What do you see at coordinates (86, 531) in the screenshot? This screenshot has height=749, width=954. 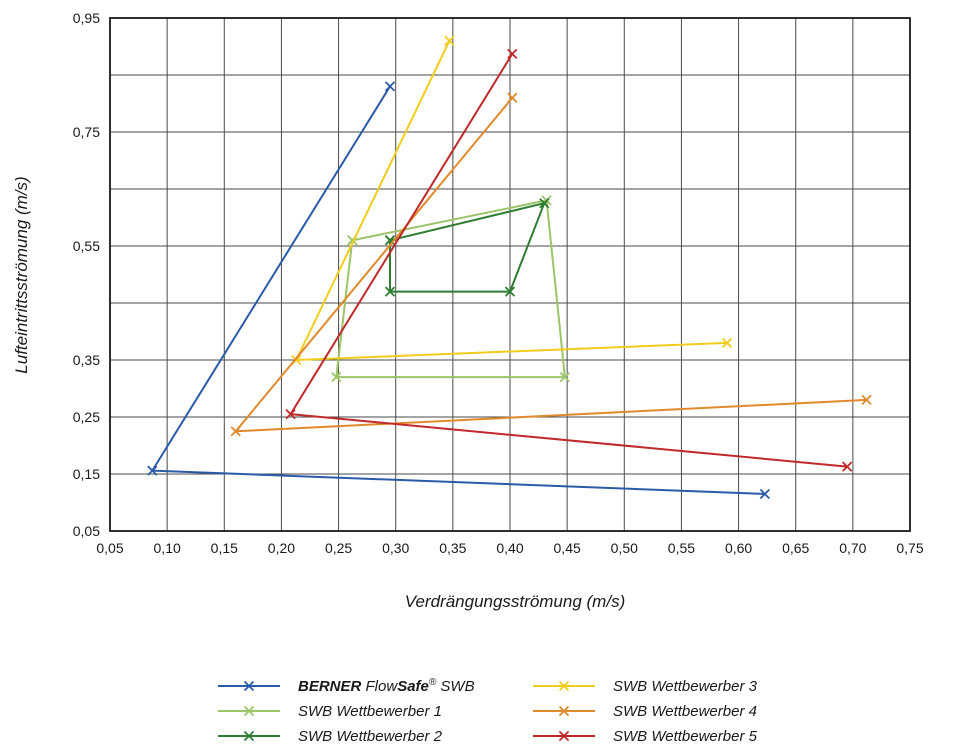 I see `y-tick-label: 0,05` at bounding box center [86, 531].